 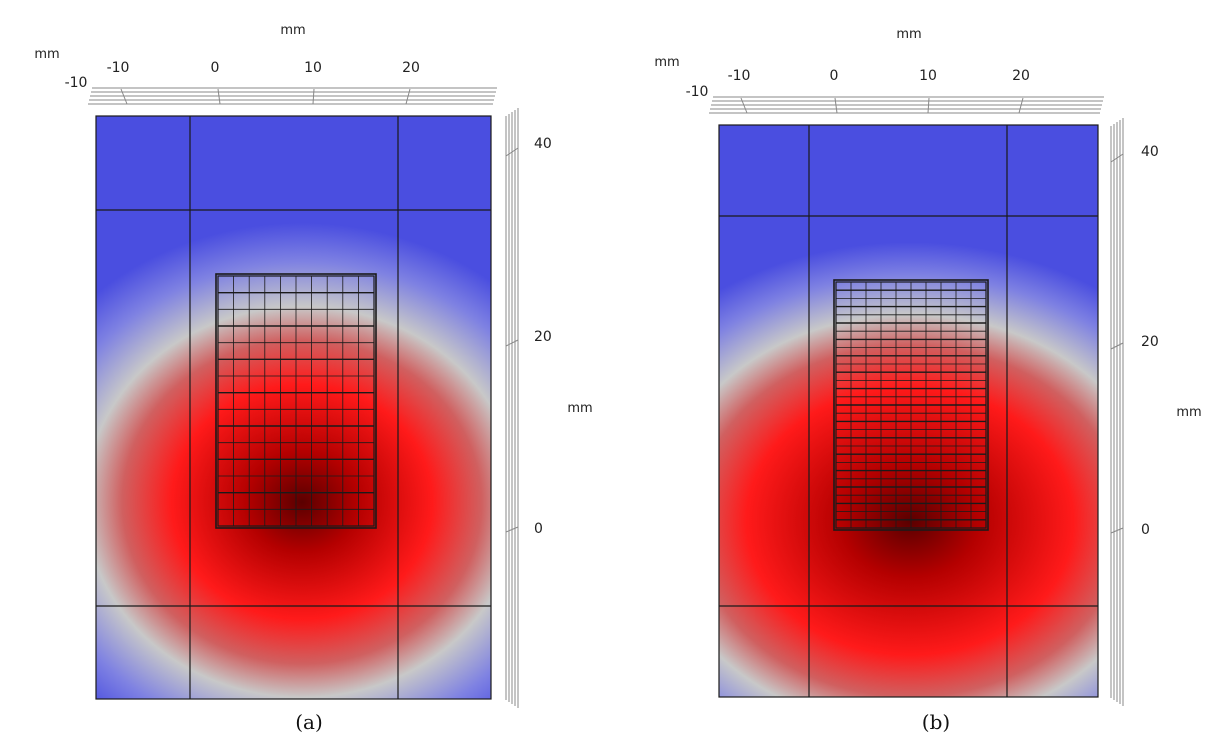 I want to click on panel-caption: (a), so click(x=309, y=722).